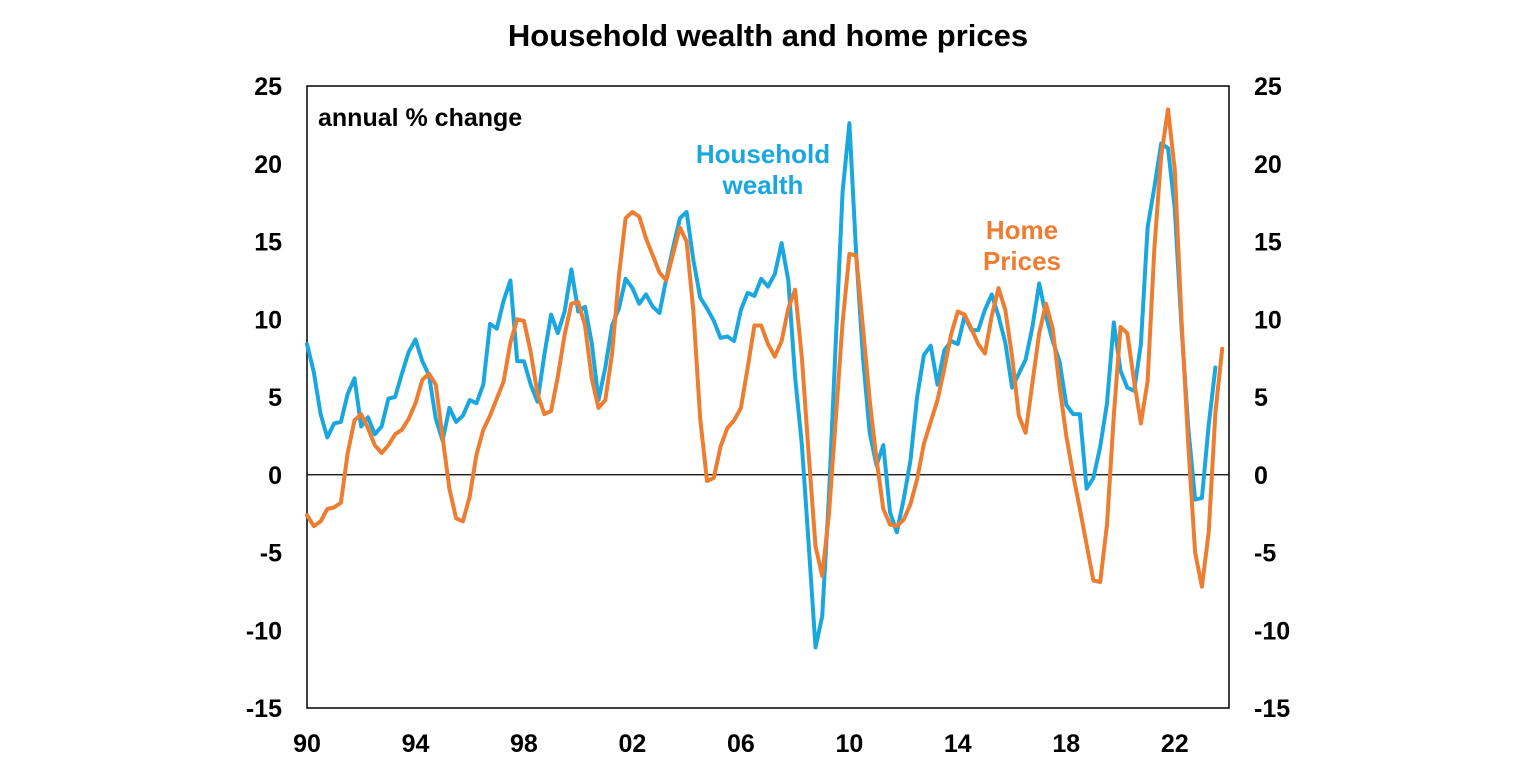 Image resolution: width=1536 pixels, height=775 pixels. Describe the element at coordinates (1268, 320) in the screenshot. I see `y-tick-right-5: 10` at that location.